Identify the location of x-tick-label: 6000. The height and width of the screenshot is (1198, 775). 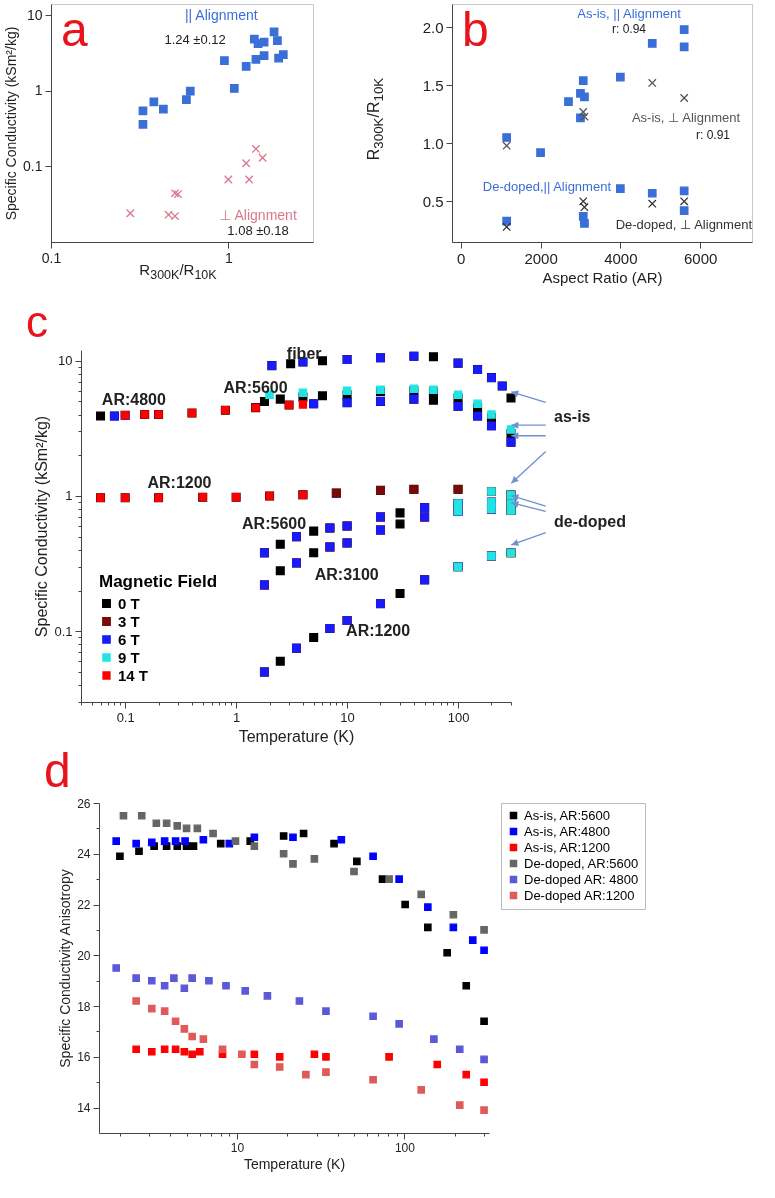
(700, 258).